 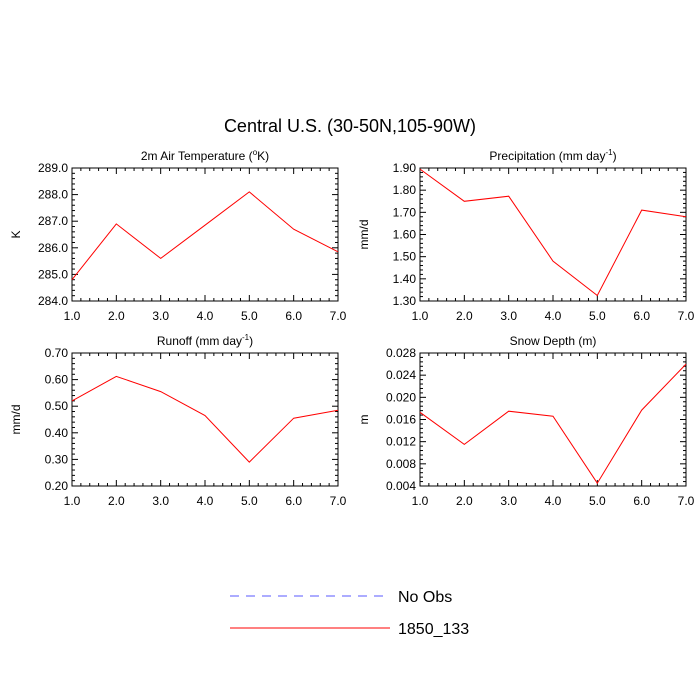 I want to click on y-tick-label: 0.60, so click(x=57, y=380).